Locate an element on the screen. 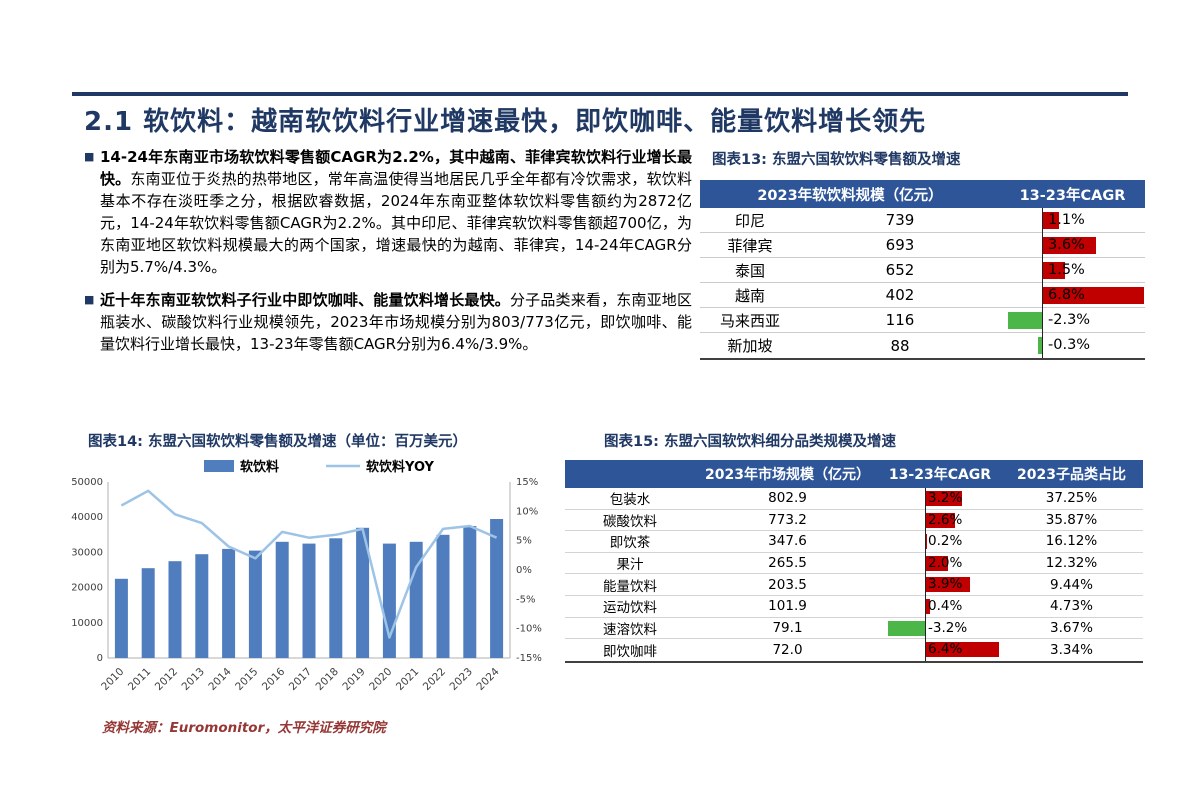 The height and width of the screenshot is (804, 1200). left-axis-tick: 50000 is located at coordinates (87, 482).